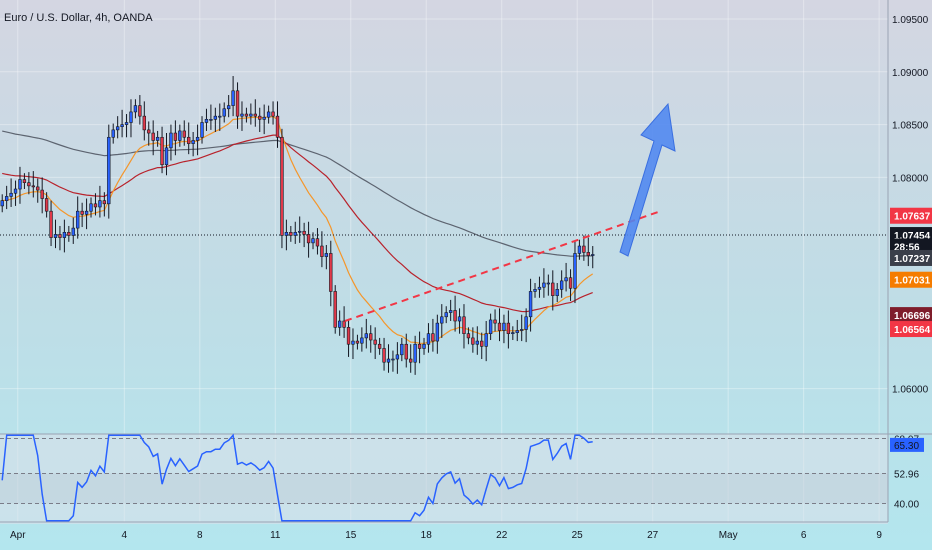 This screenshot has height=550, width=932. I want to click on trendline, so click(501, 266).